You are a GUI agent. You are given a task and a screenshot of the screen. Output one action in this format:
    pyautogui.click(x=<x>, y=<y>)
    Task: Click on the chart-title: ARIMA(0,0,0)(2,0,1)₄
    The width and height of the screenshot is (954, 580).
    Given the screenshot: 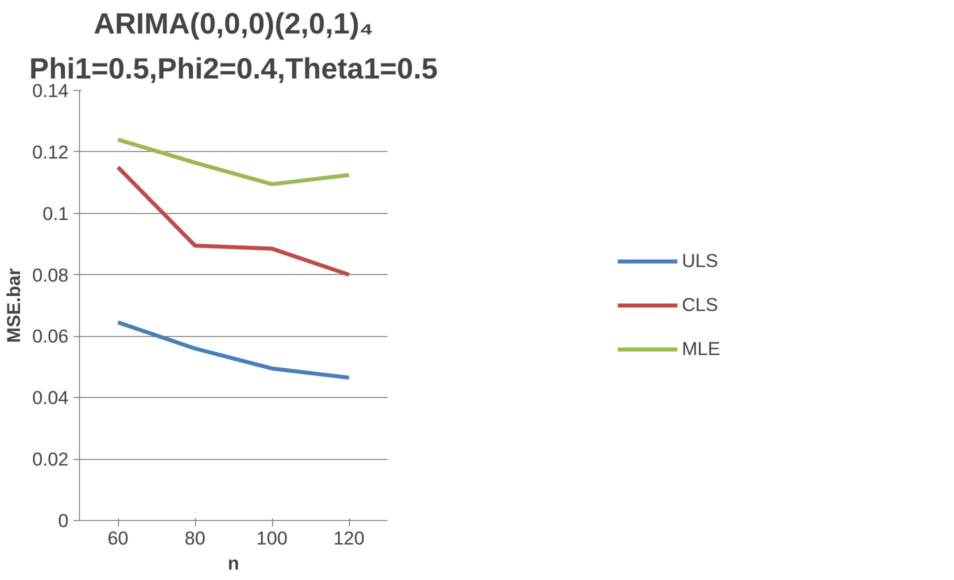 What is the action you would take?
    pyautogui.click(x=234, y=24)
    